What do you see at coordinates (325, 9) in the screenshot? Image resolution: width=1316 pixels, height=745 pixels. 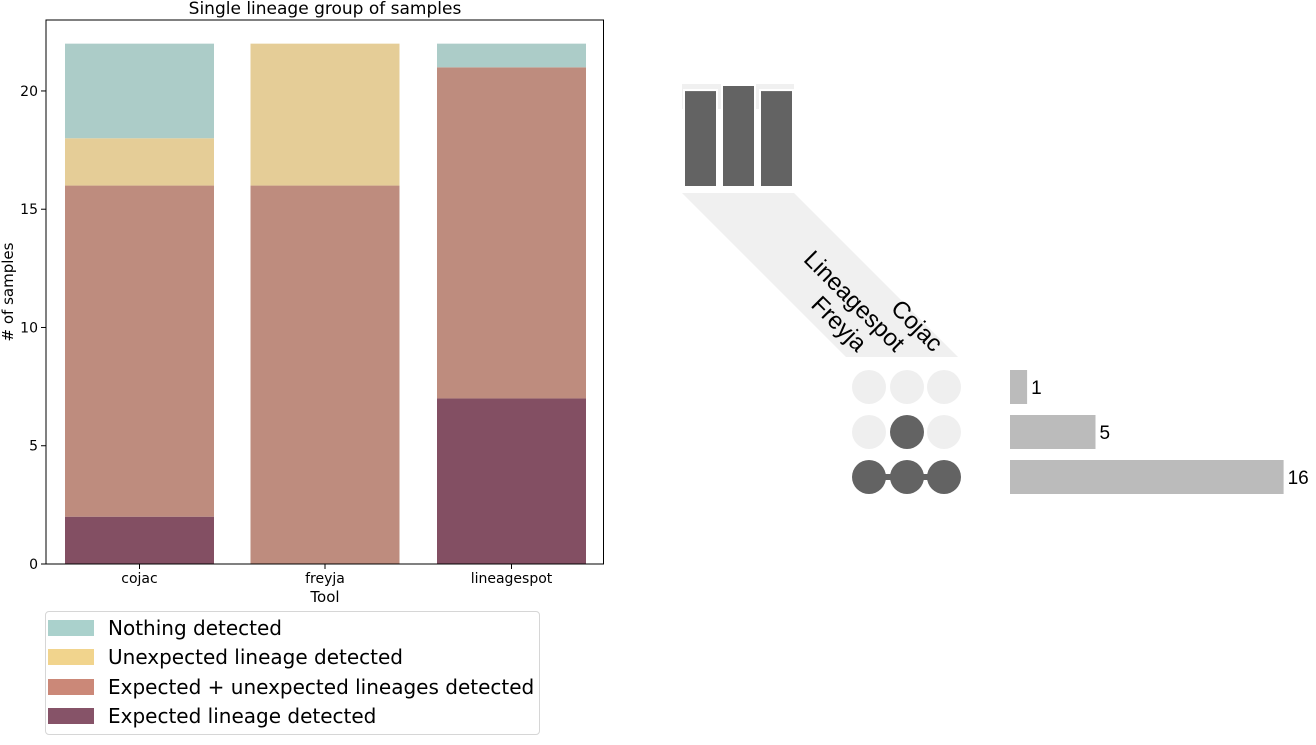 I see `chart-title: Single lineage group of samples` at bounding box center [325, 9].